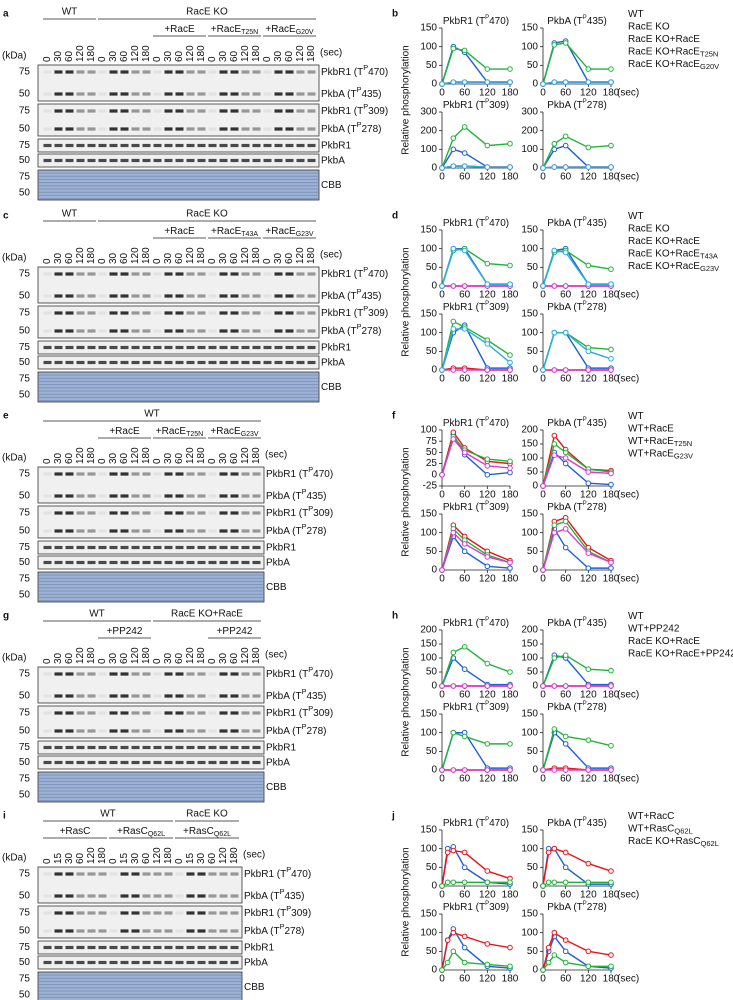 The height and width of the screenshot is (1000, 733). I want to click on kda-marker: 75, so click(25, 474).